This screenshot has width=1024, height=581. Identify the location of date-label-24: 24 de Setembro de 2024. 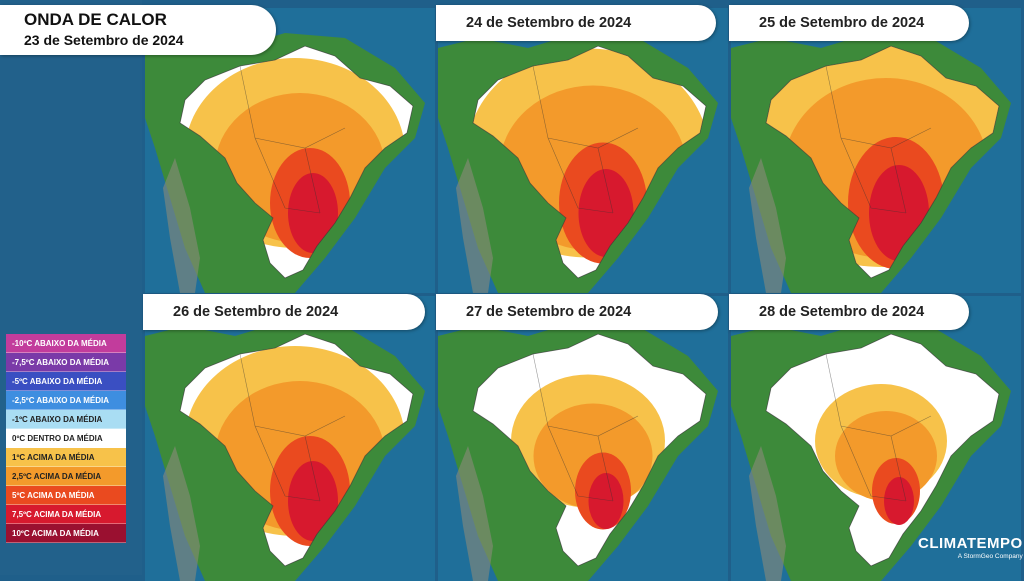
(576, 23).